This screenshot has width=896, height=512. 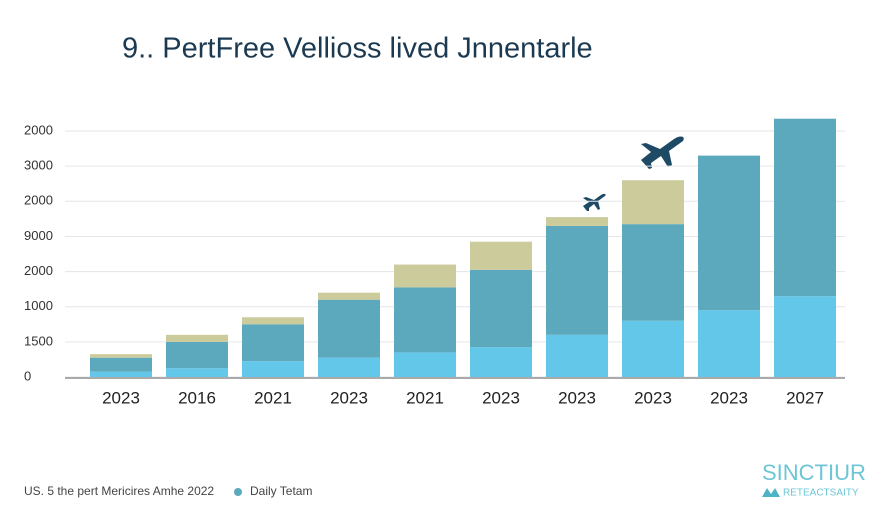 I want to click on legend-label: Daily Tetam, so click(x=281, y=491).